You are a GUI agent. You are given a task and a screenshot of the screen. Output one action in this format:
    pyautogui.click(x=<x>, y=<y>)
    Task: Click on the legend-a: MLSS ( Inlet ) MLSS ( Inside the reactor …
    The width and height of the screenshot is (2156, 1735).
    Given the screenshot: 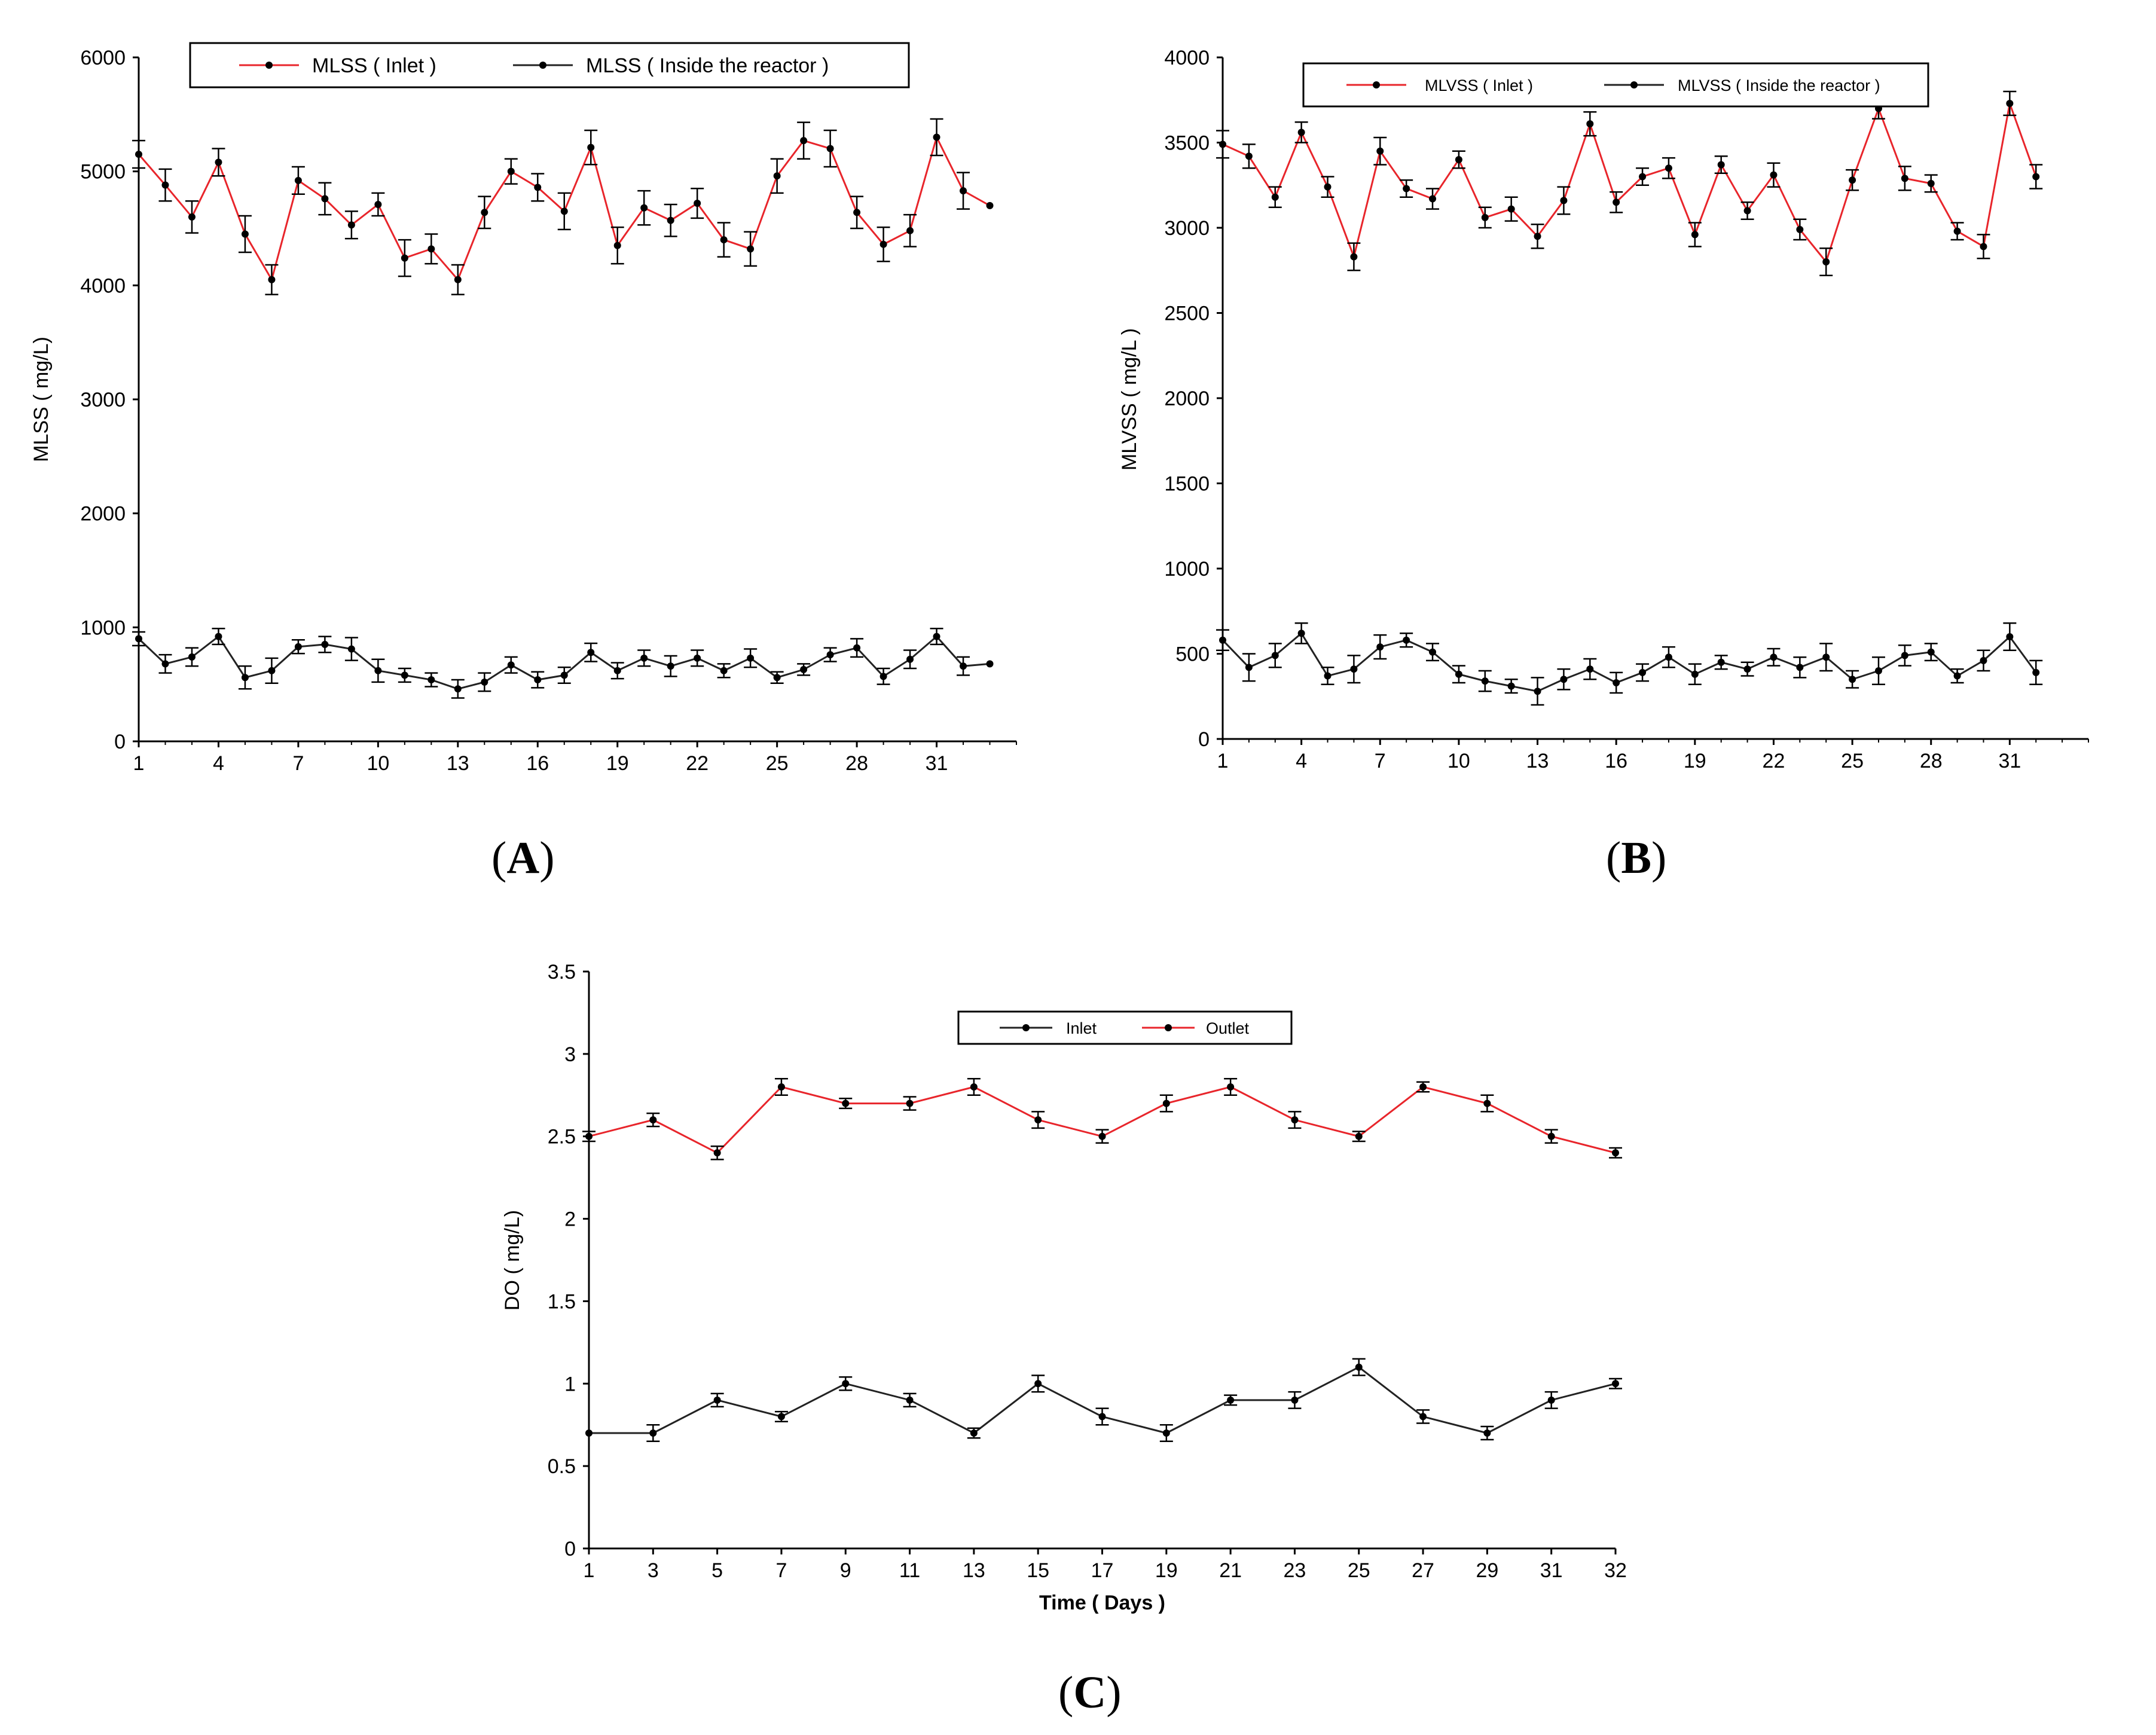 What is the action you would take?
    pyautogui.click(x=549, y=65)
    